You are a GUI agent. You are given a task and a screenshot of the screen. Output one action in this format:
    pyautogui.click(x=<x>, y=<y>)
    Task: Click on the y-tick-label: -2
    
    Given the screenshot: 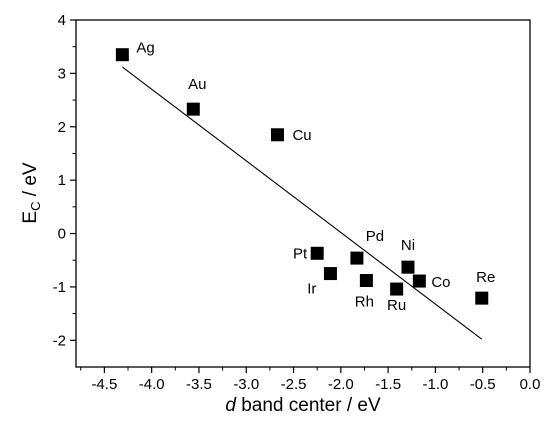 What is the action you would take?
    pyautogui.click(x=59, y=340)
    